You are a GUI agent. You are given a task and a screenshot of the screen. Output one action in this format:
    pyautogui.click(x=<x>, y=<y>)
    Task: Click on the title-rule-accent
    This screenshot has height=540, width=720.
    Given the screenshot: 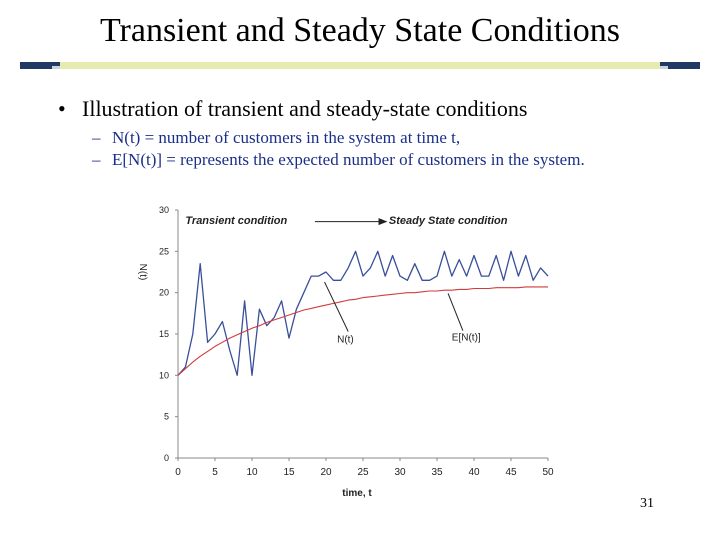 What is the action you would take?
    pyautogui.click(x=360, y=65)
    